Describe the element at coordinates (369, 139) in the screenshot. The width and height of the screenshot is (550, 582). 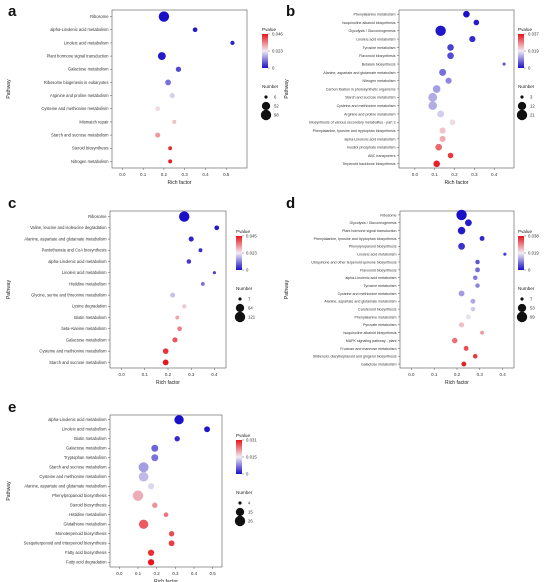
I see `pathway-label: alpha-Linolenic acid metabolism` at that location.